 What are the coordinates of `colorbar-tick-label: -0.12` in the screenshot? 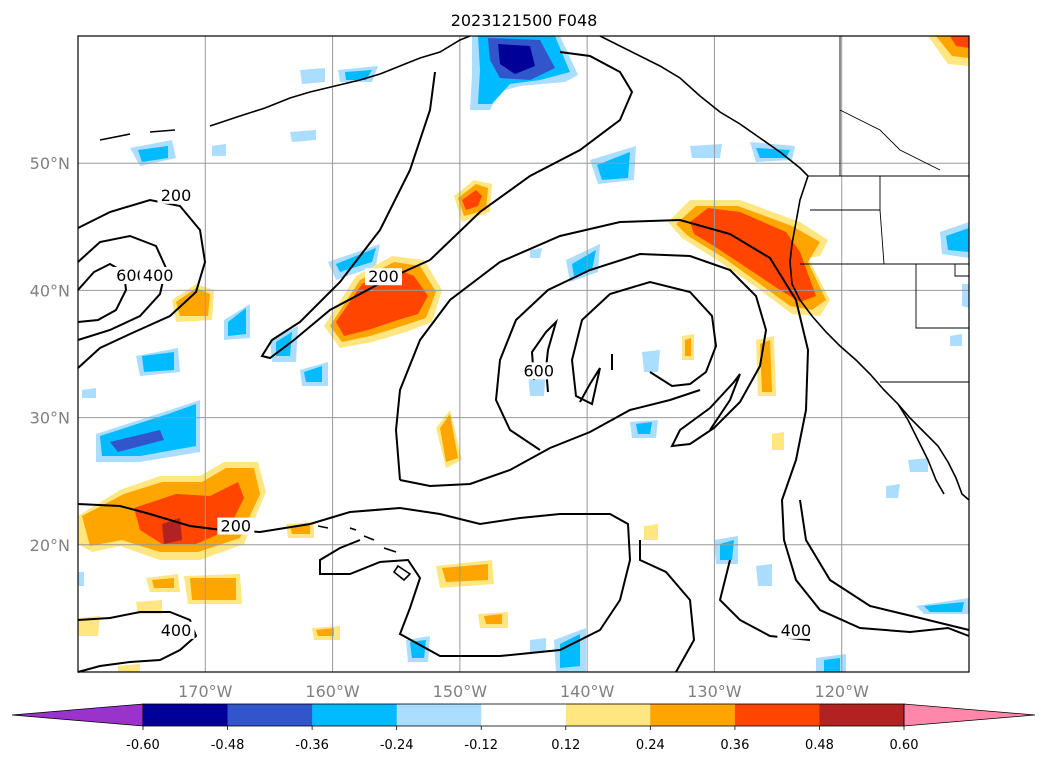 It's located at (481, 745).